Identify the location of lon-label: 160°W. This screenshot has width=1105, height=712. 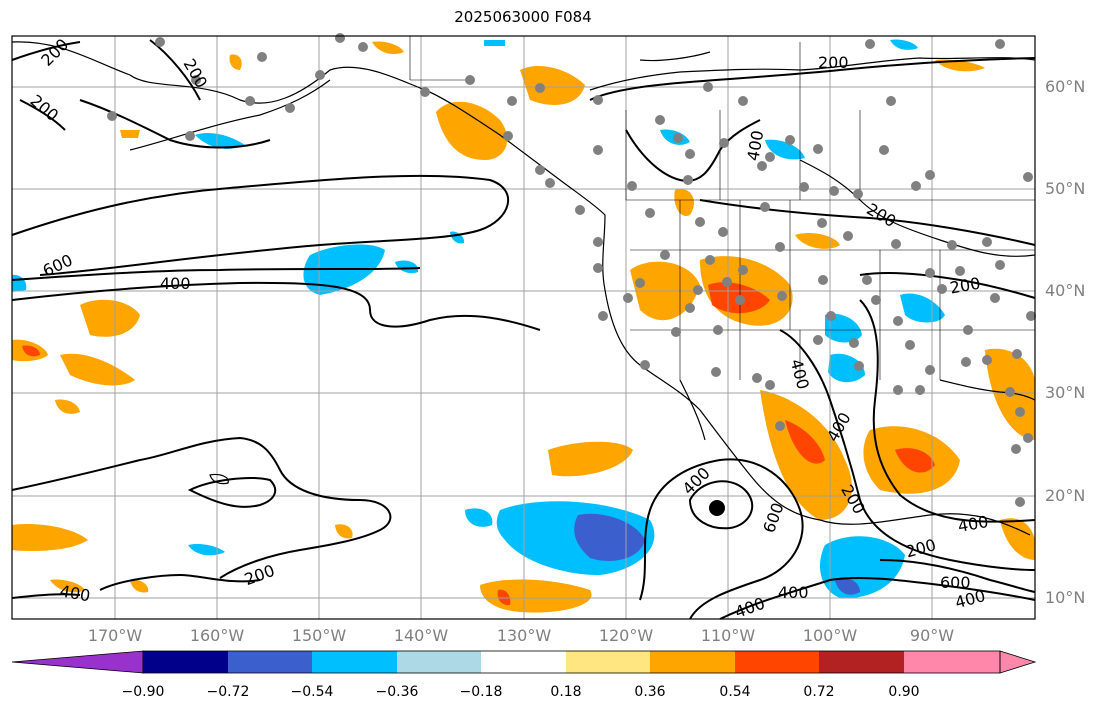
(217, 635).